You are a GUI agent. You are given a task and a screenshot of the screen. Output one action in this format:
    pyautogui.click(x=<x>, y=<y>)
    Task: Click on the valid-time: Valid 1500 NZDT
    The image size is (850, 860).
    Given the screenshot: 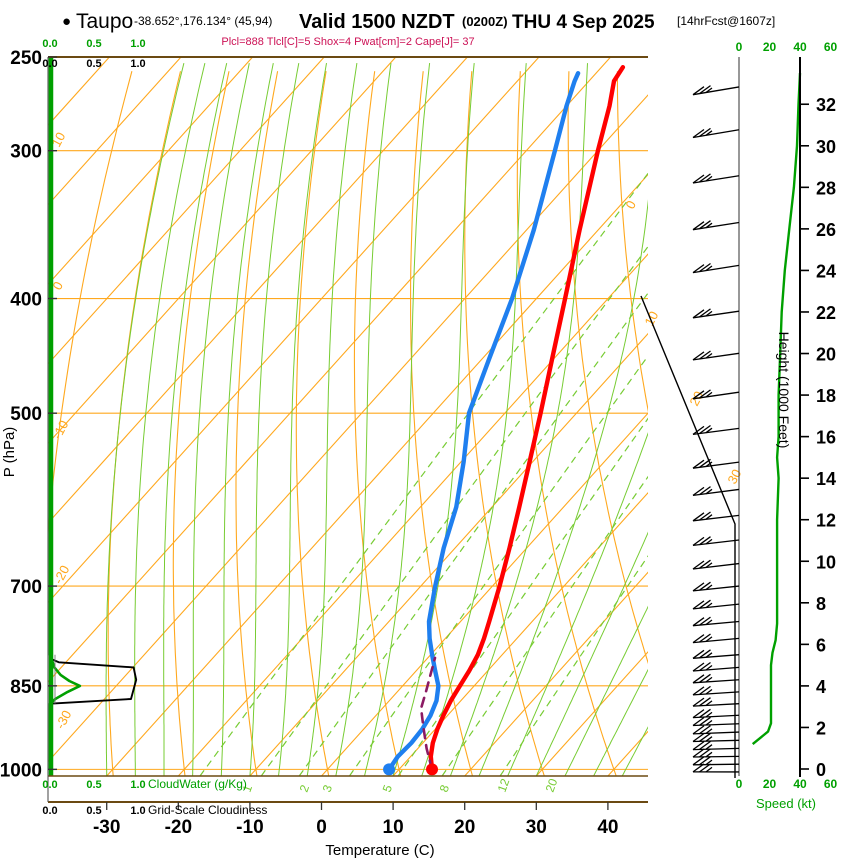 What is the action you would take?
    pyautogui.click(x=377, y=22)
    